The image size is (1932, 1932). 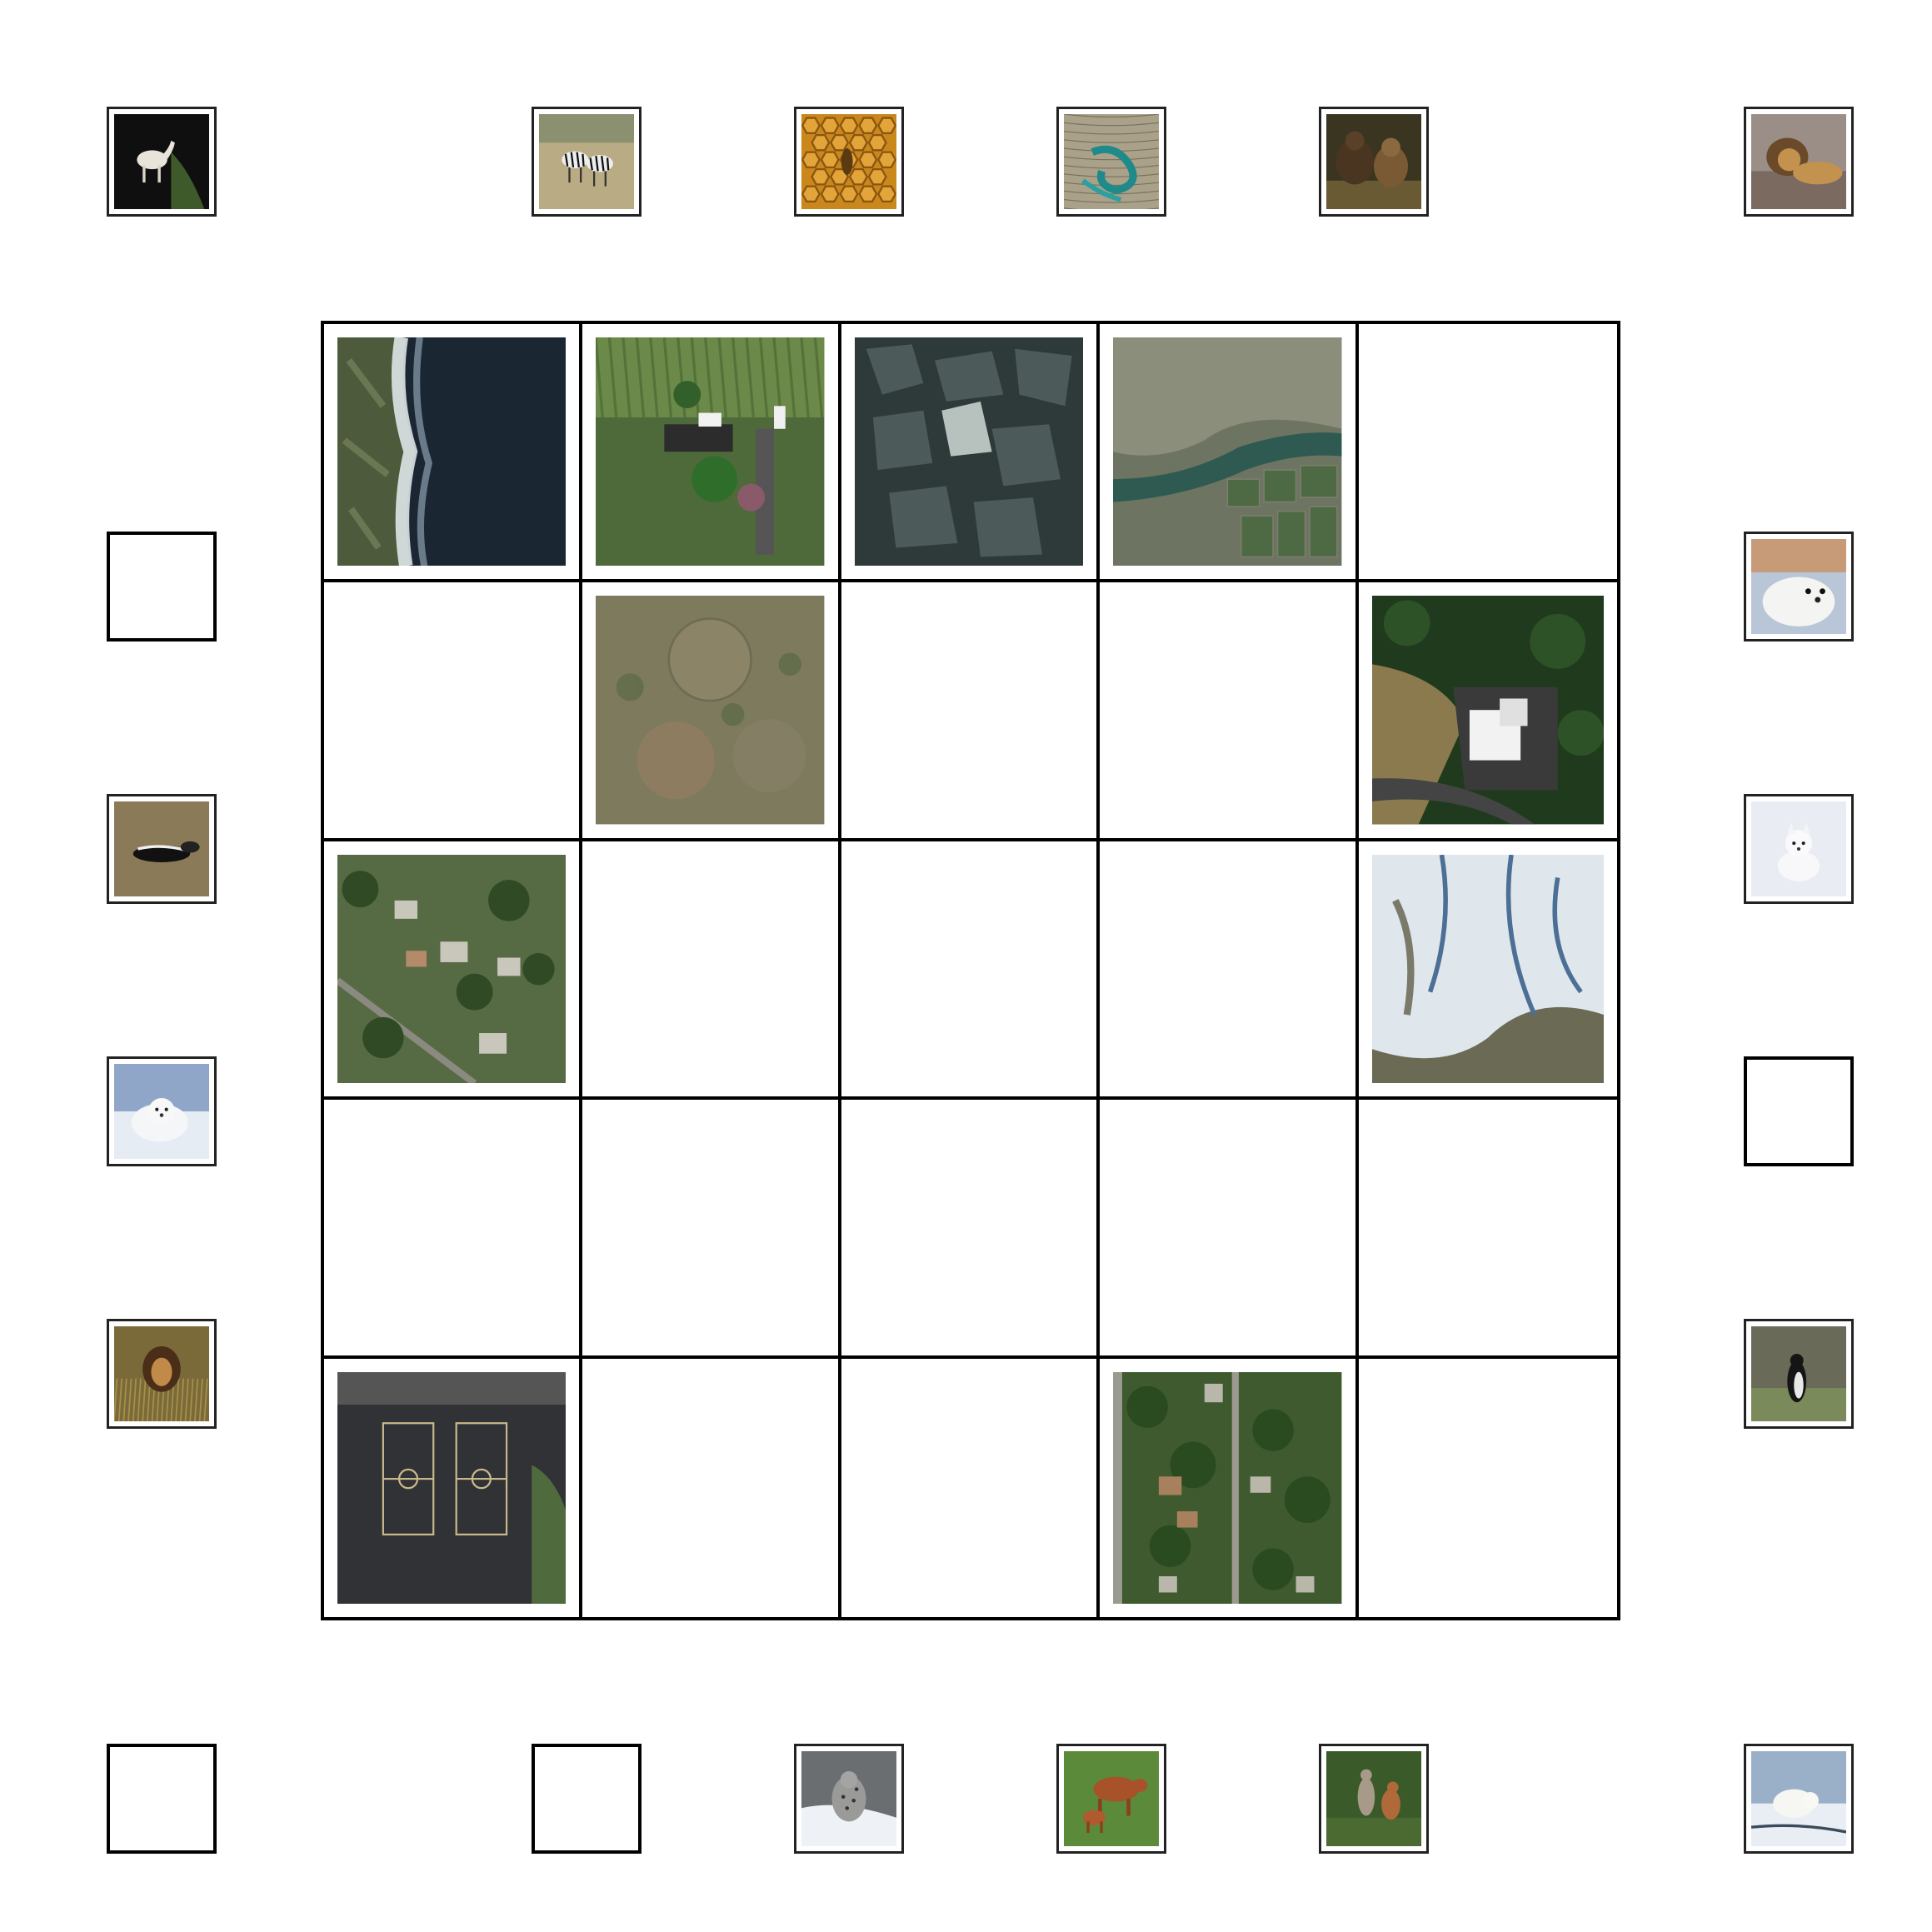 I want to click on board-cell-r2-c3, so click(x=1229, y=971).